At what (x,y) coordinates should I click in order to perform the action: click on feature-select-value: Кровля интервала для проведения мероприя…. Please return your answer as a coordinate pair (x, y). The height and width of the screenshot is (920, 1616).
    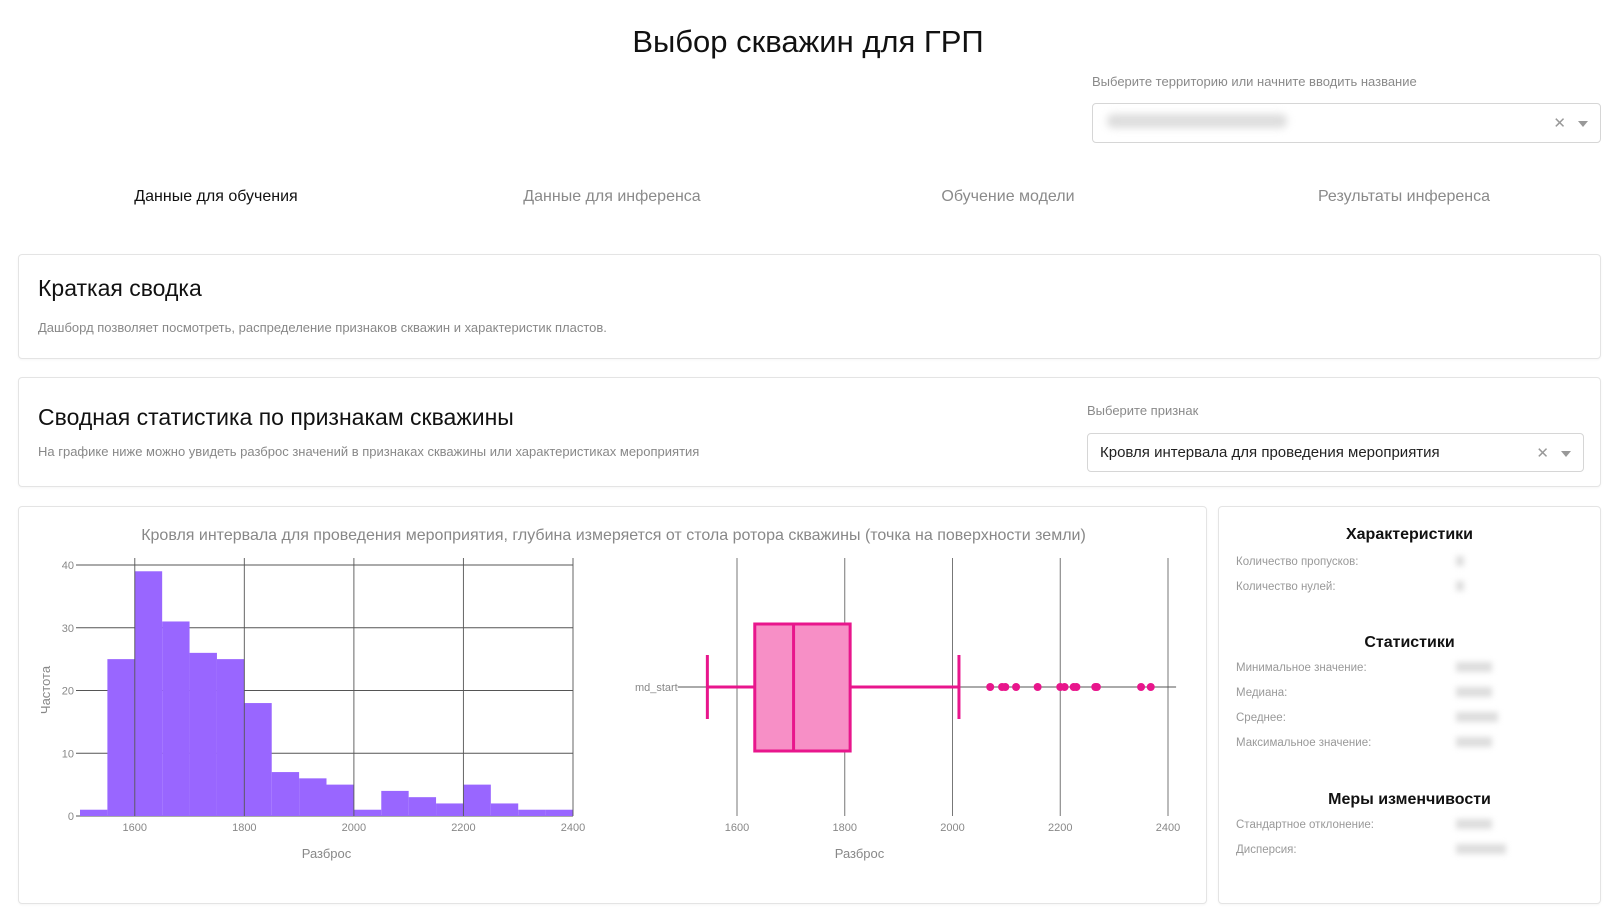
    Looking at the image, I should click on (1270, 452).